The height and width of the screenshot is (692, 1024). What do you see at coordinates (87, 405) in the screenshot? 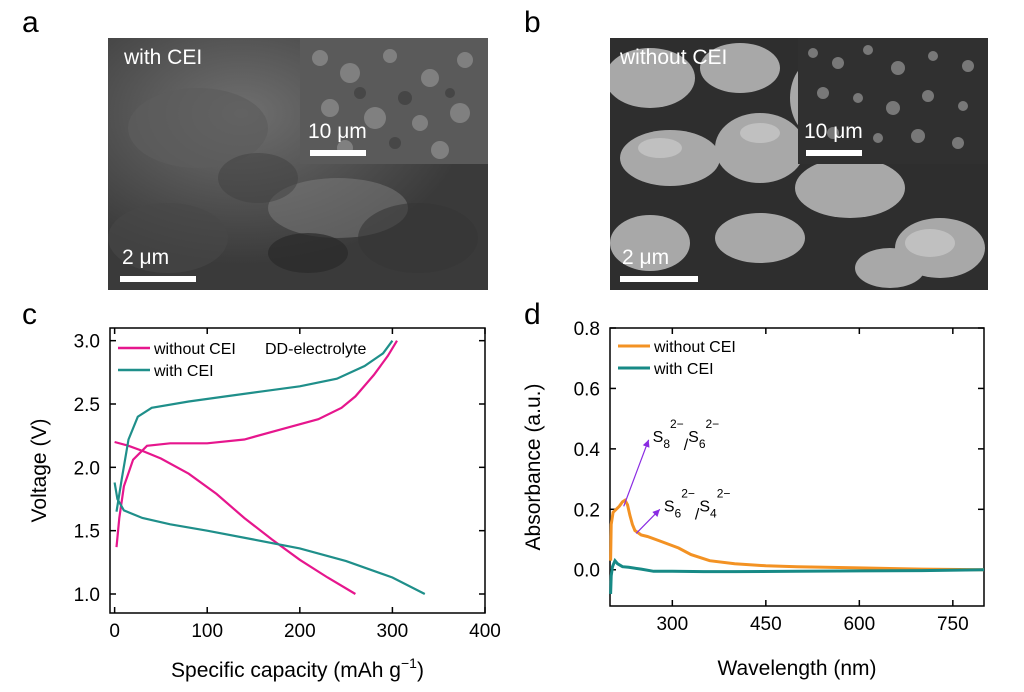
I see `y-tick-label: 2.5` at bounding box center [87, 405].